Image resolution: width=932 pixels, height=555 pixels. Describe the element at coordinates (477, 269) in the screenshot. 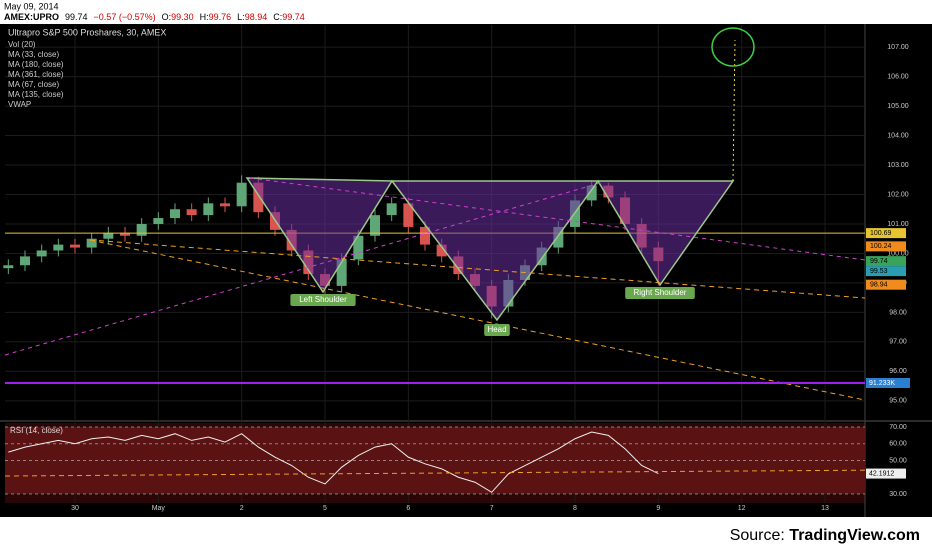

I see `trend-line` at that location.